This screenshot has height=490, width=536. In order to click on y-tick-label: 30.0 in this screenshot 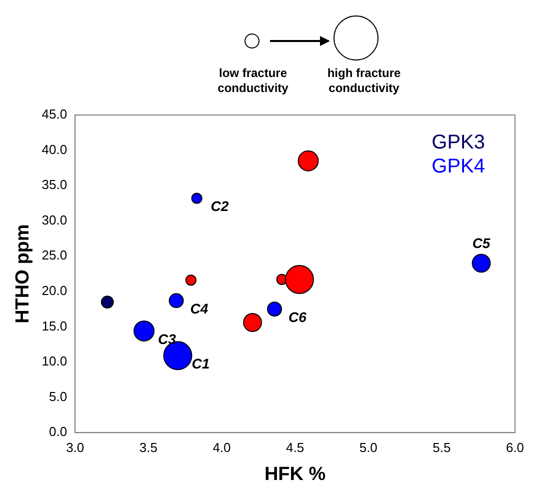, I will do `click(55, 220)`.